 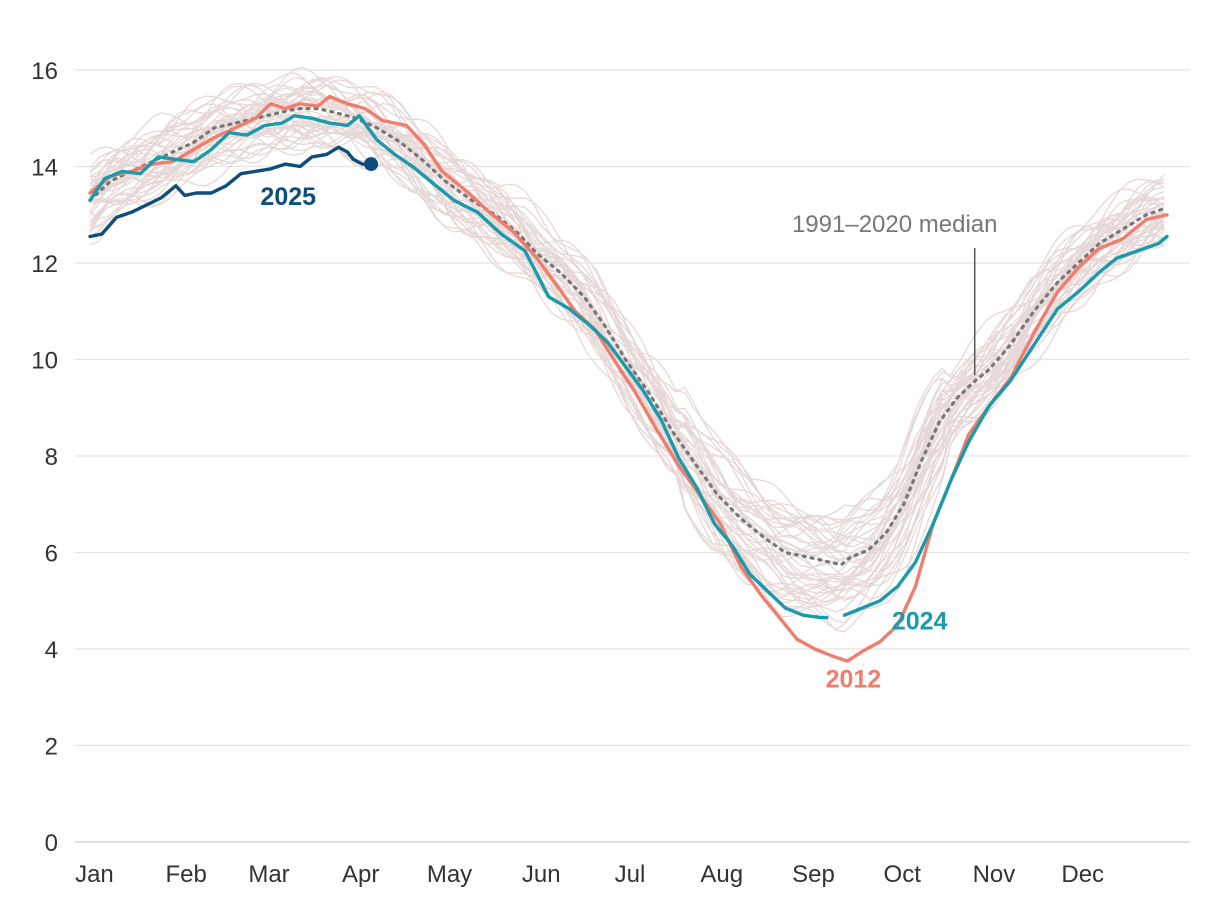 I want to click on median-annotation-label: 1991–2020 median, so click(x=895, y=224).